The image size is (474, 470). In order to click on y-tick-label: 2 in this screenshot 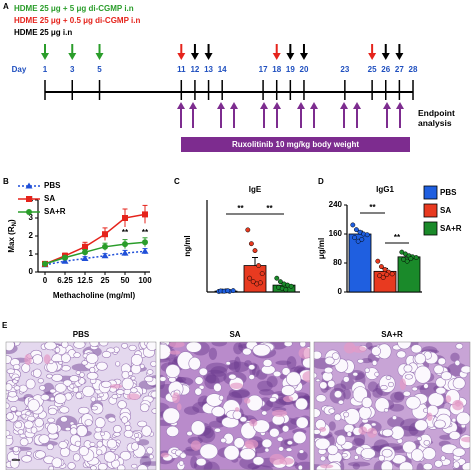, I will do `click(31, 235)`.